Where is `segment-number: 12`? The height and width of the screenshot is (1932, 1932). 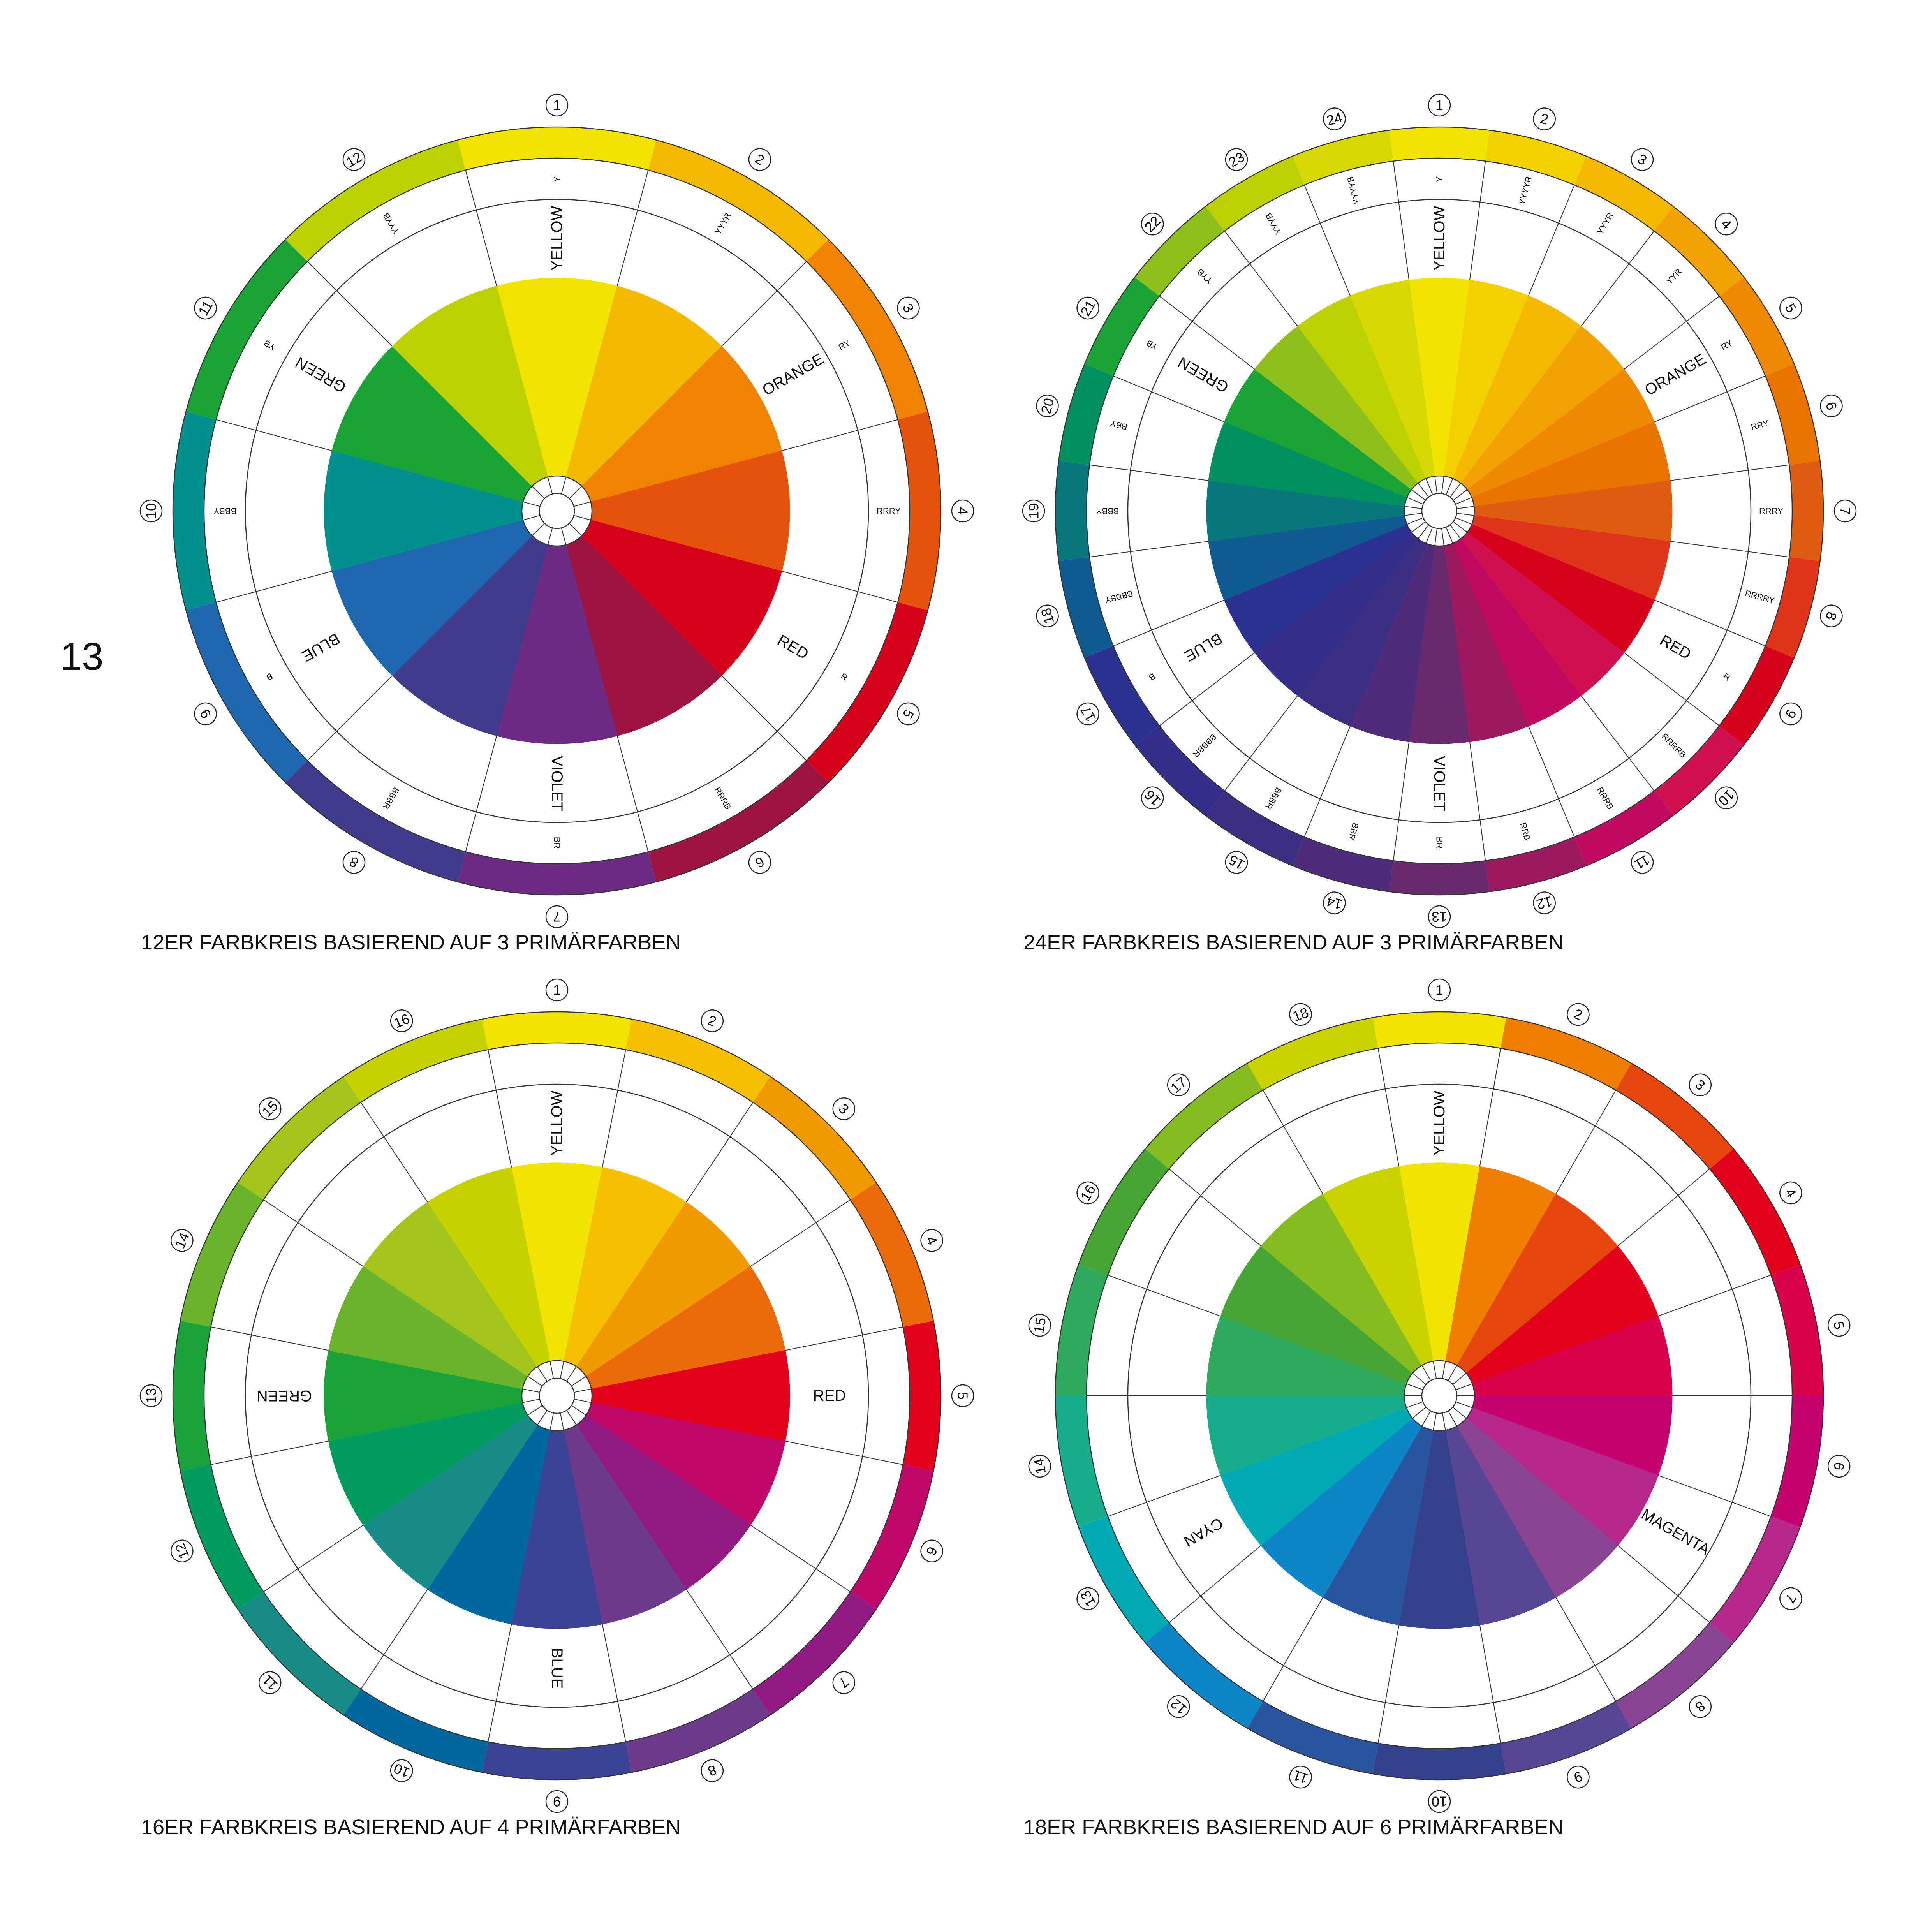
segment-number: 12 is located at coordinates (182, 1551).